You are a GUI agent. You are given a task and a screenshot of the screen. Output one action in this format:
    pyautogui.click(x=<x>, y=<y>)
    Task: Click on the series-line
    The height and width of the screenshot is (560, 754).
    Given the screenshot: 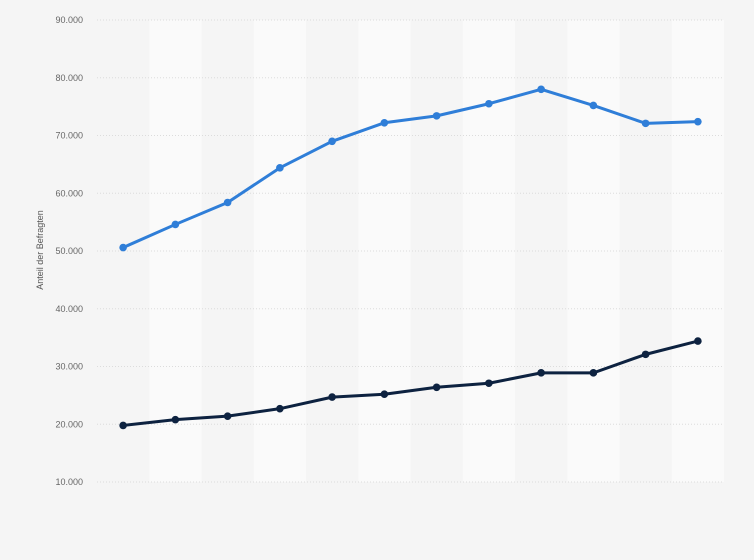 What is the action you would take?
    pyautogui.click(x=410, y=383)
    